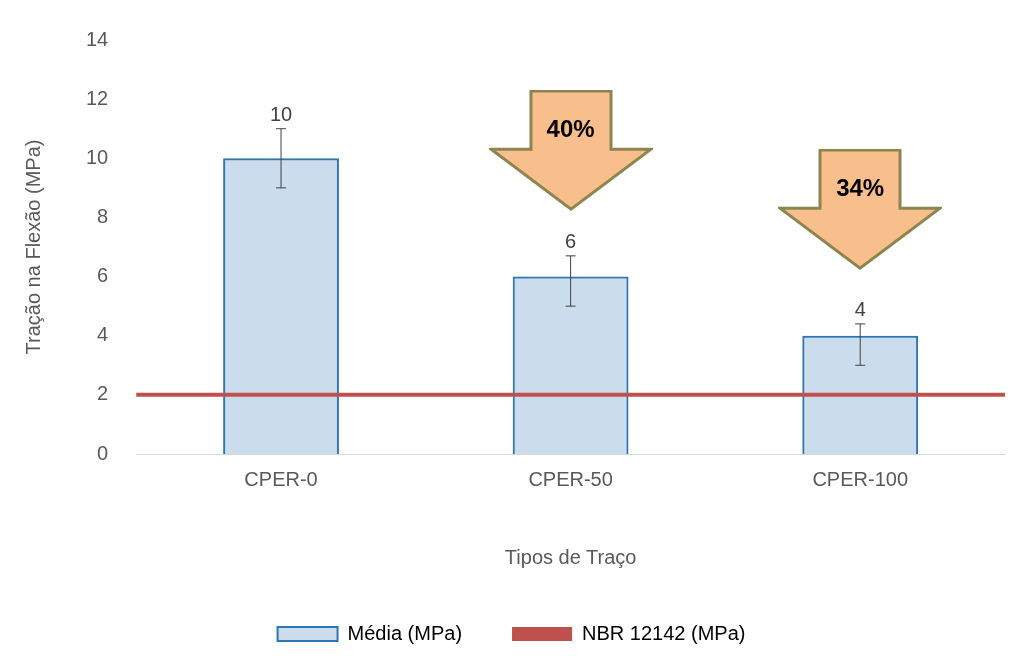 The image size is (1033, 672). I want to click on y-tick-label: 8, so click(103, 215).